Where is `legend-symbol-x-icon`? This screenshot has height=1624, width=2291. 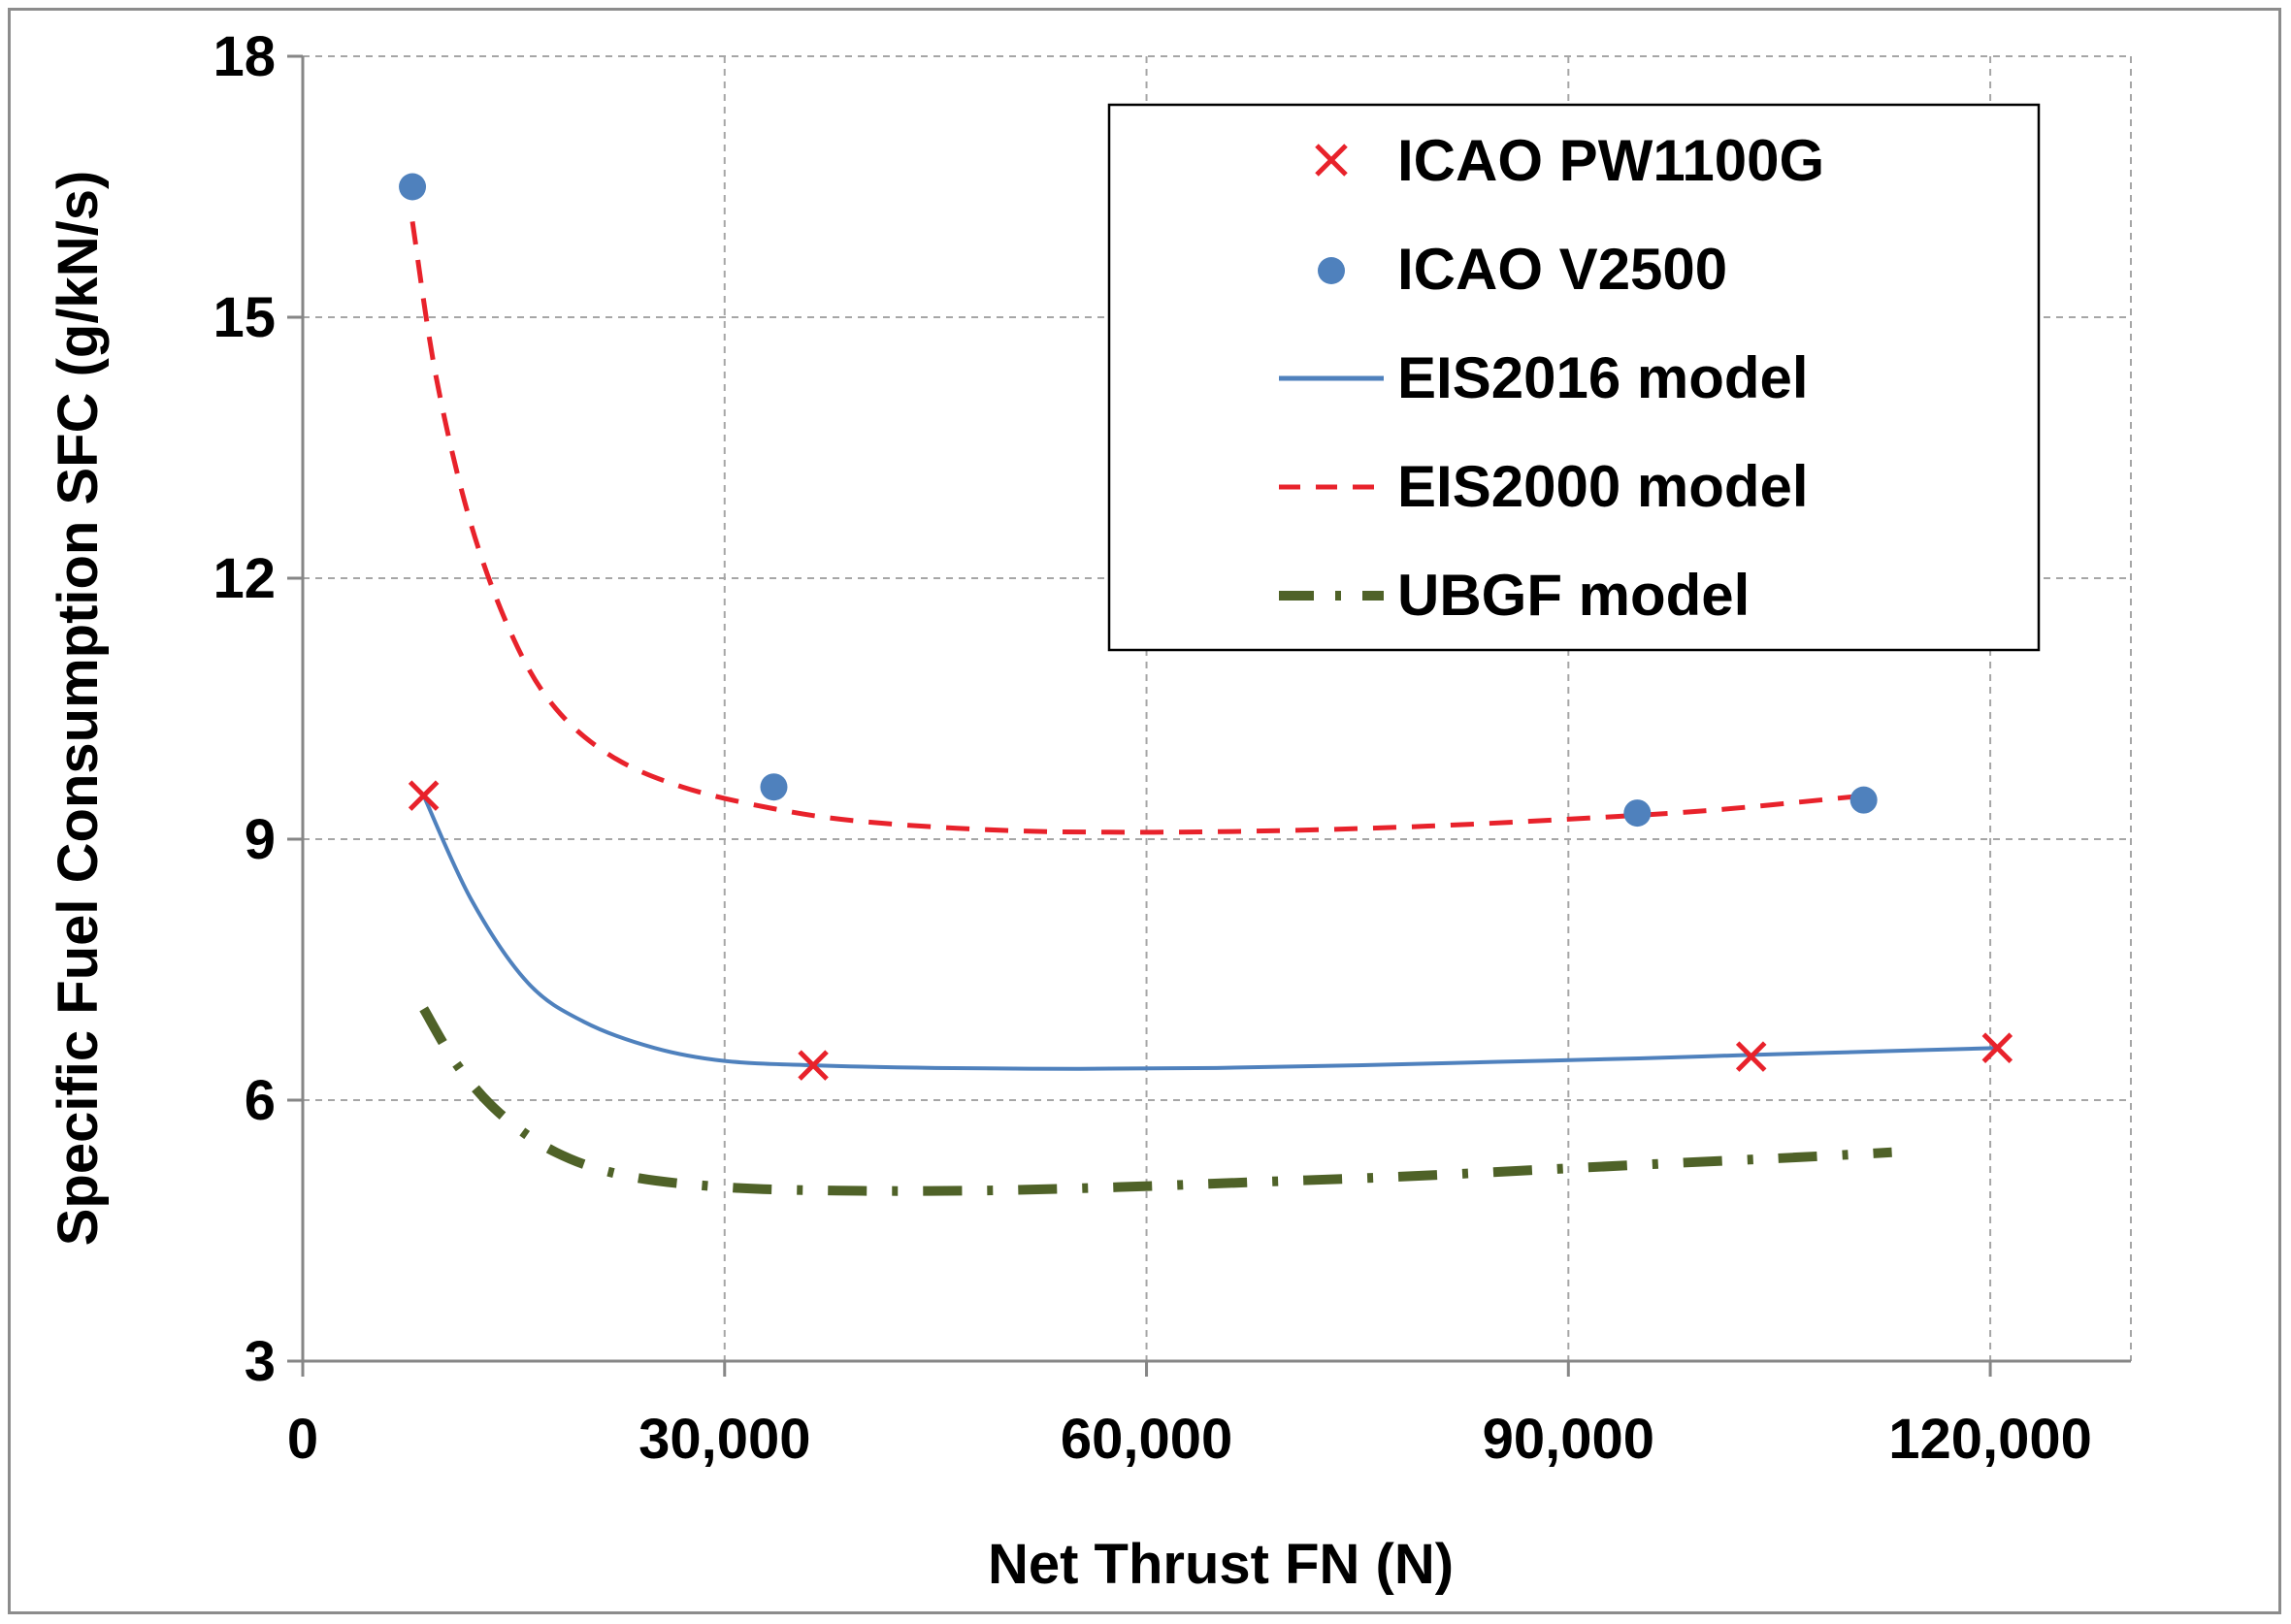 legend-symbol-x-icon is located at coordinates (1331, 160).